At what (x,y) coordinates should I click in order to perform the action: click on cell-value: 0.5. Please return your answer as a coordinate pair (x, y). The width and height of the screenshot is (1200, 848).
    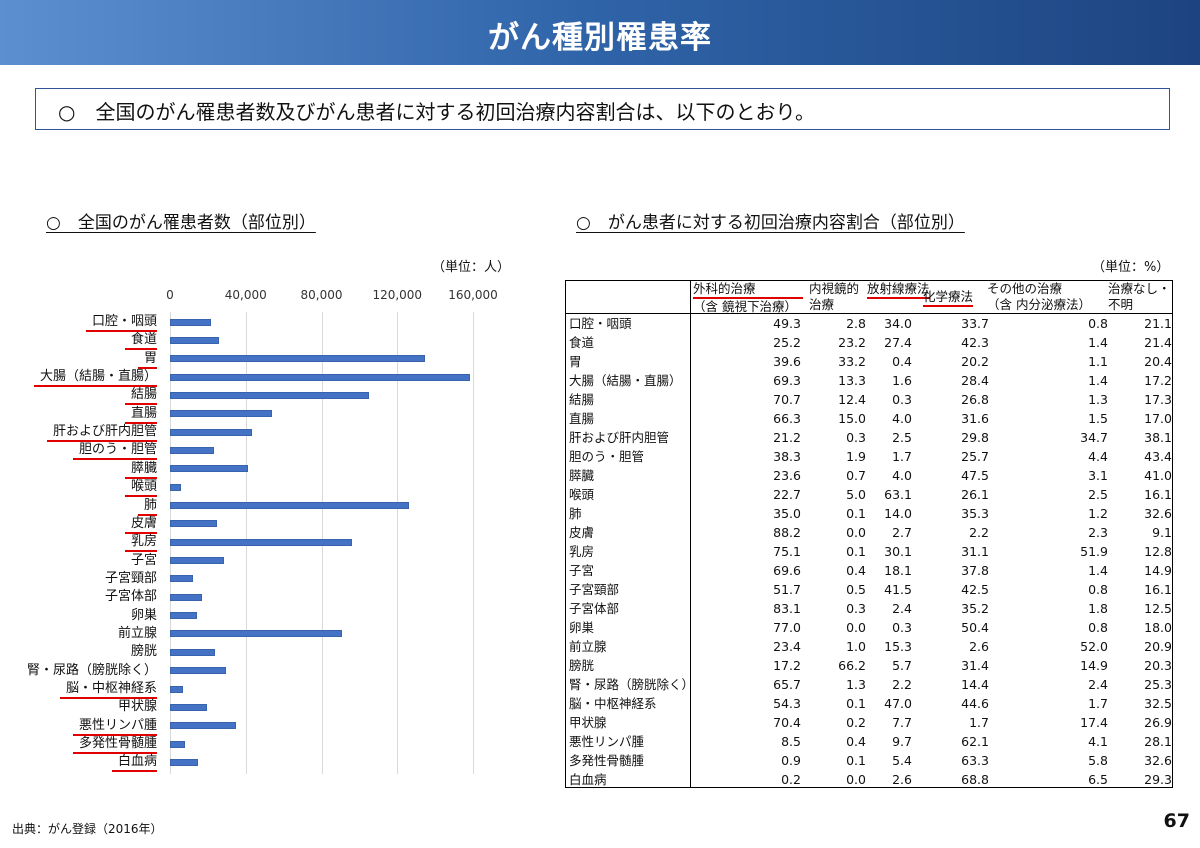
    Looking at the image, I should click on (856, 589).